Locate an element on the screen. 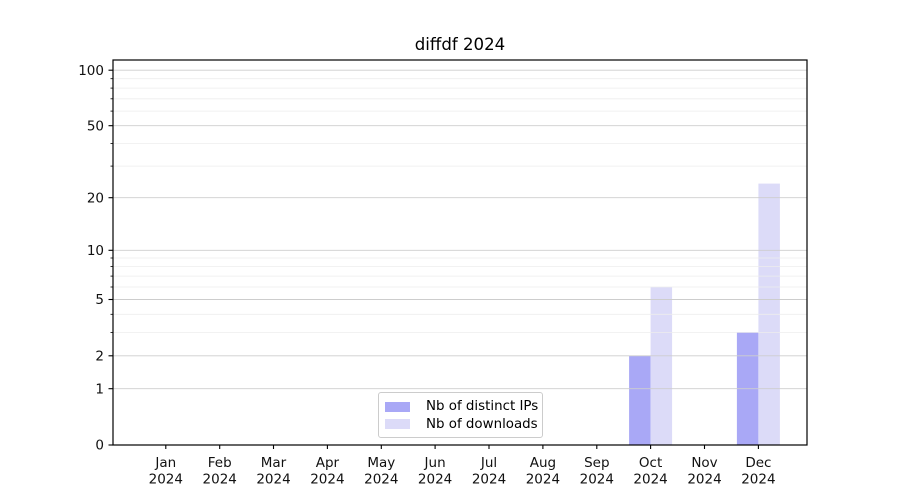 The width and height of the screenshot is (900, 500). legend-swatch-downloads is located at coordinates (397, 424).